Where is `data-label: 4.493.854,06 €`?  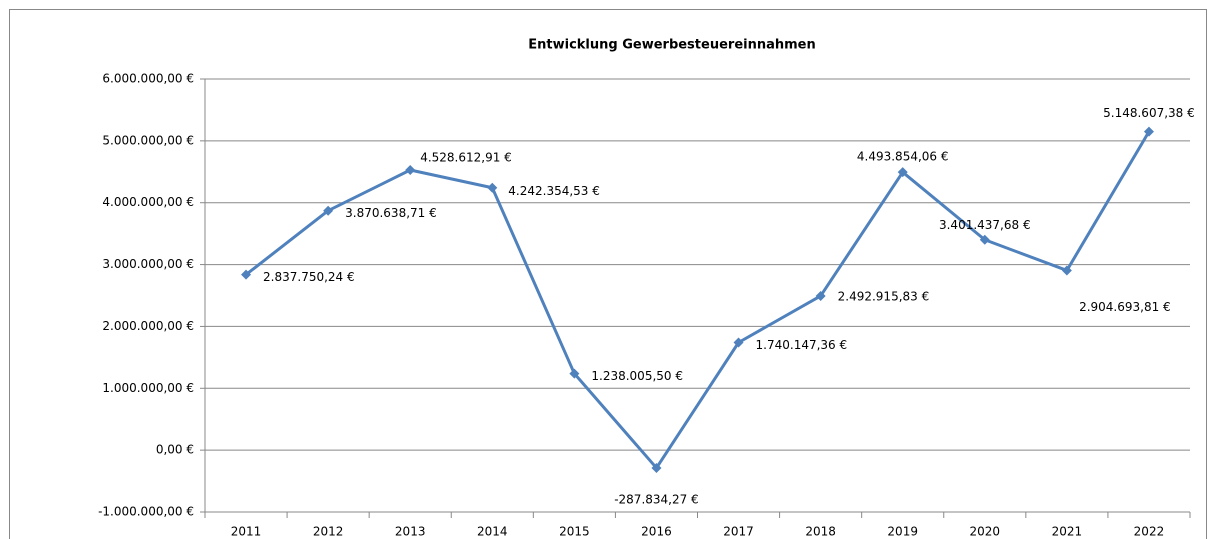
data-label: 4.493.854,06 € is located at coordinates (903, 157).